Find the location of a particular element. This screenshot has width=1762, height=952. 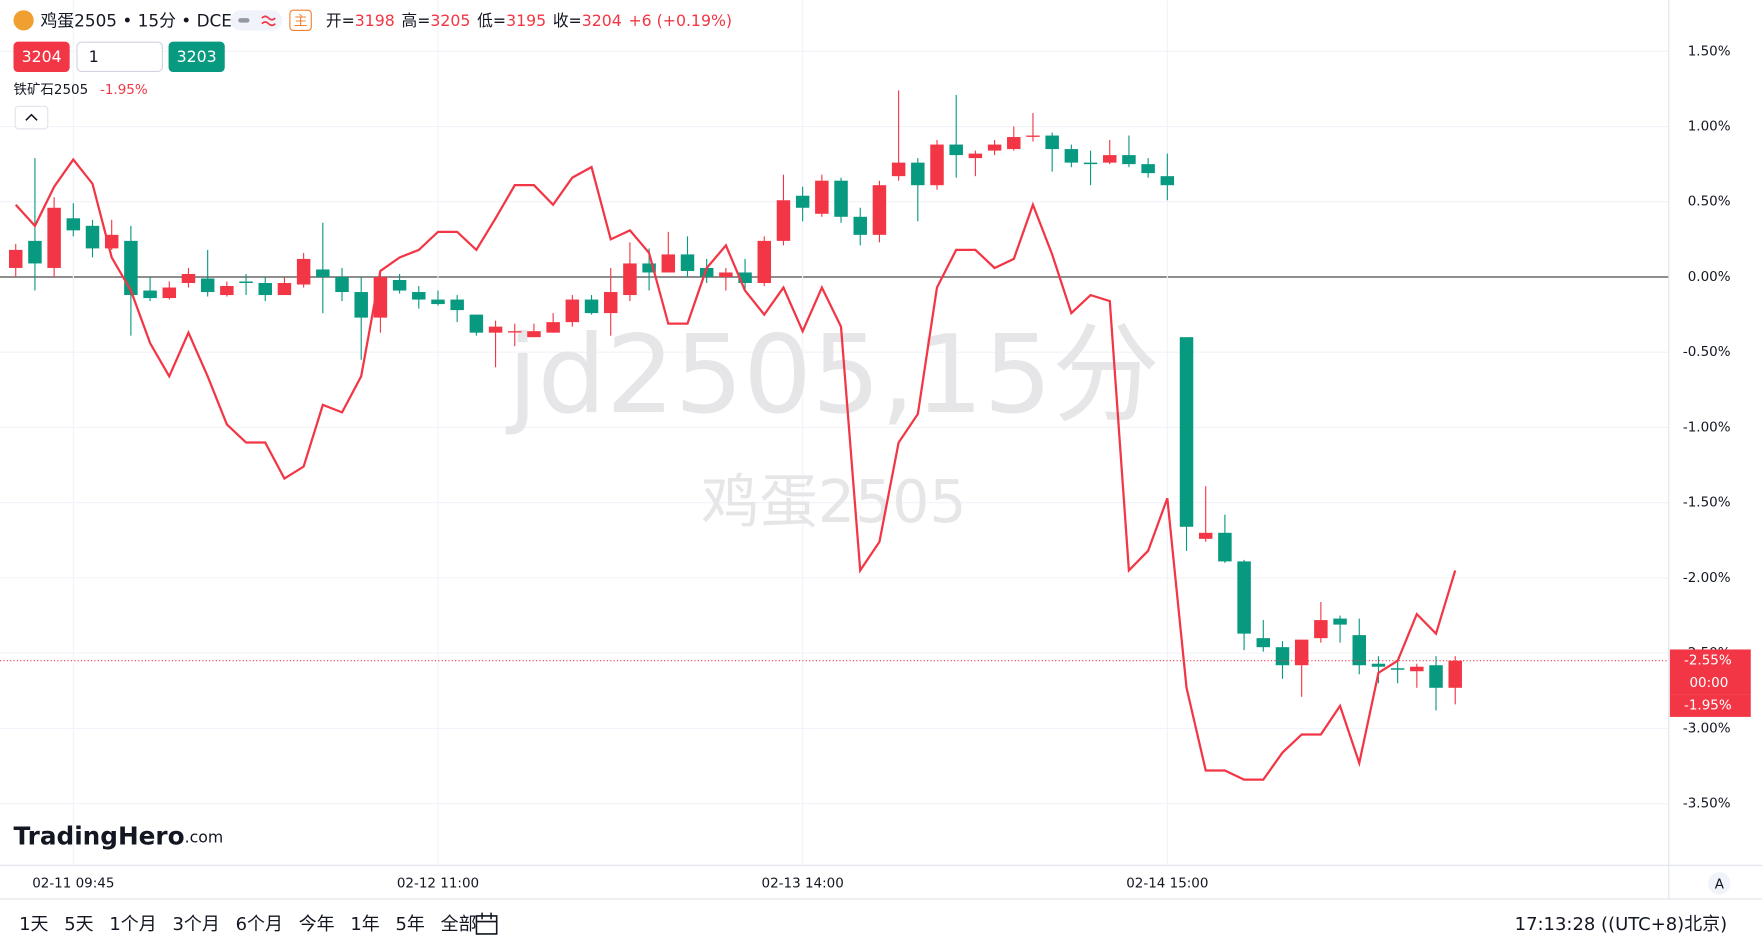

quantity-input is located at coordinates (119, 57).